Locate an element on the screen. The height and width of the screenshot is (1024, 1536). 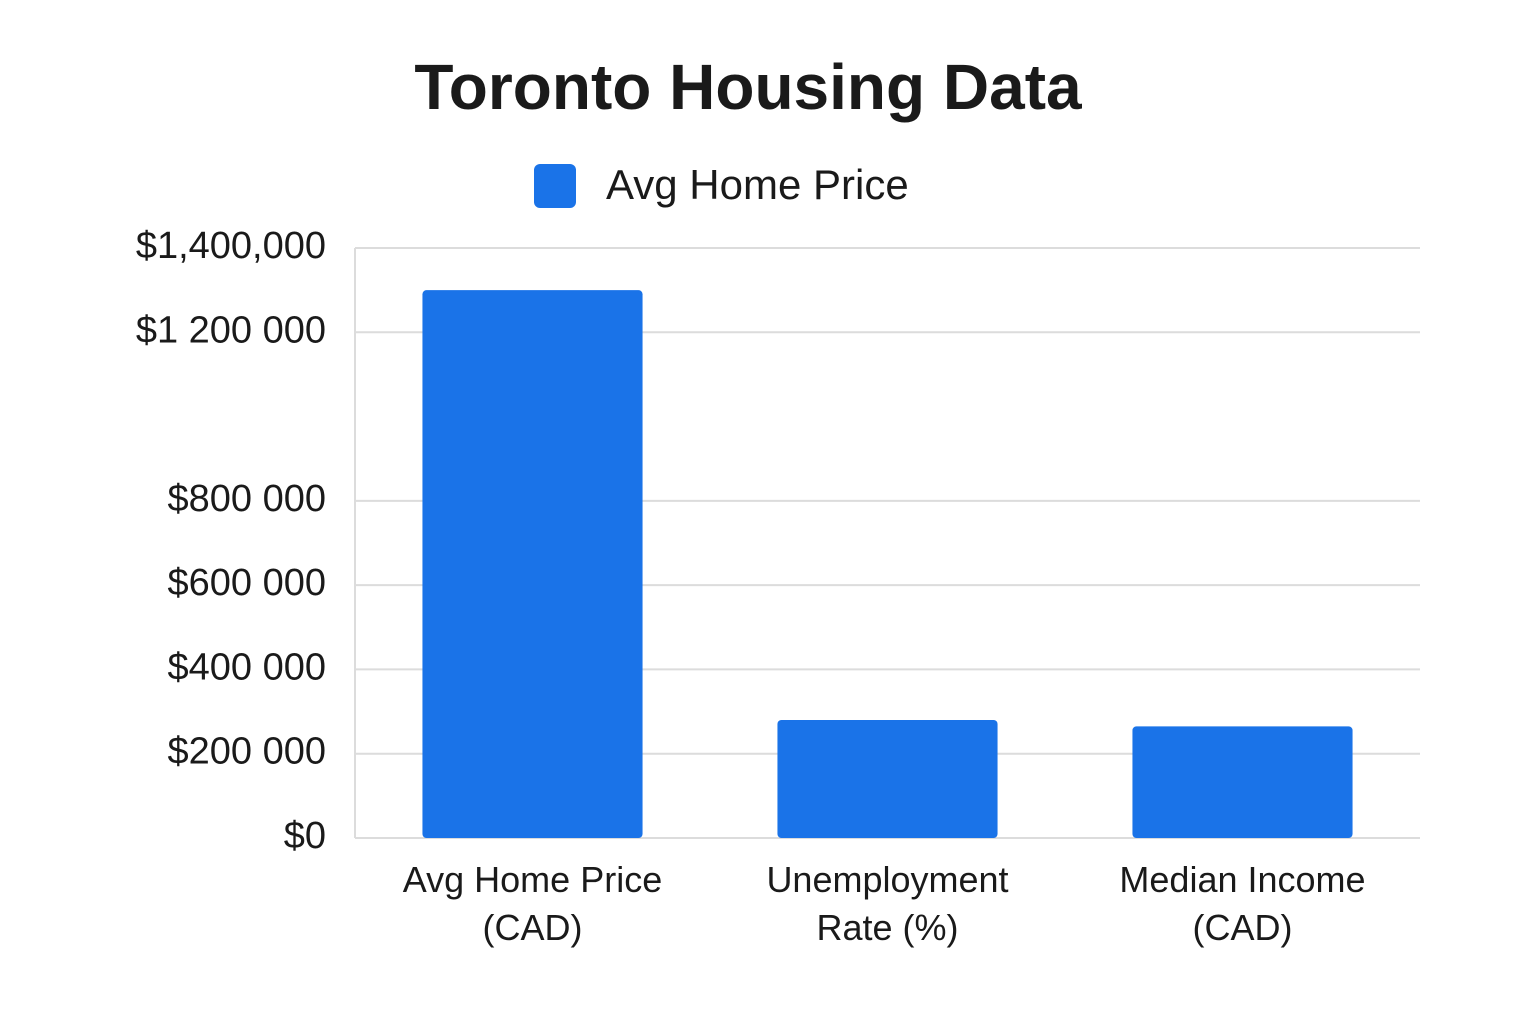
y-tick-label: $1,400,000 is located at coordinates (231, 246).